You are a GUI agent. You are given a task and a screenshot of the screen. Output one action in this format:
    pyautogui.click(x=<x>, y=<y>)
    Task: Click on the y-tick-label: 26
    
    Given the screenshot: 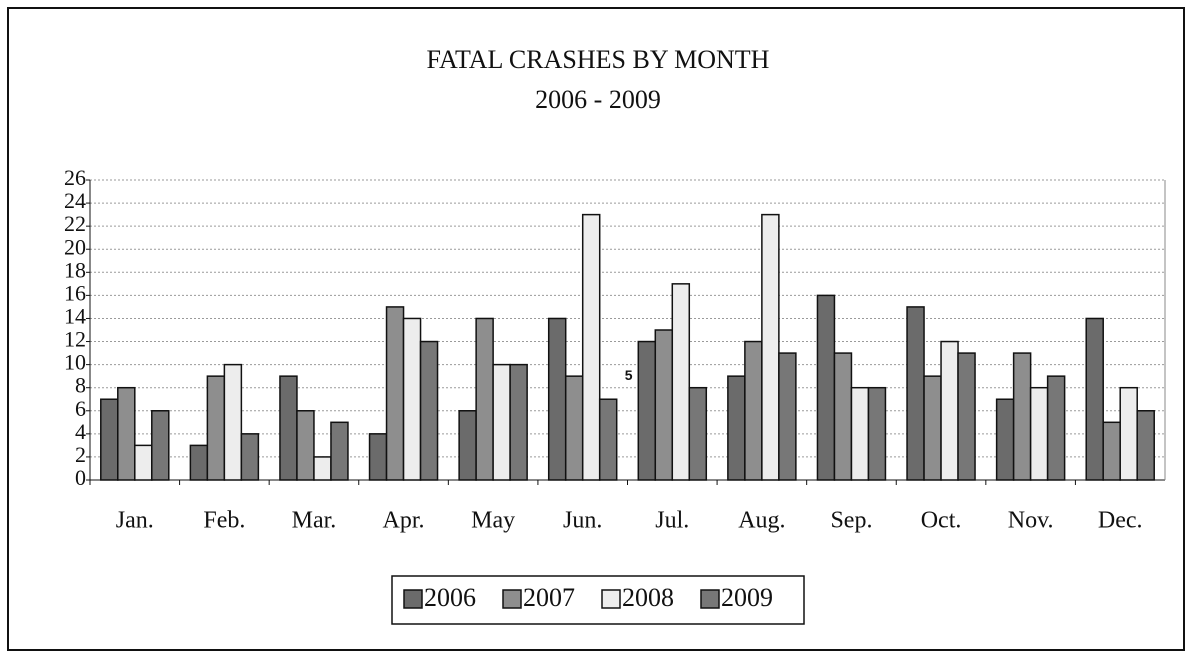 What is the action you would take?
    pyautogui.click(x=75, y=177)
    